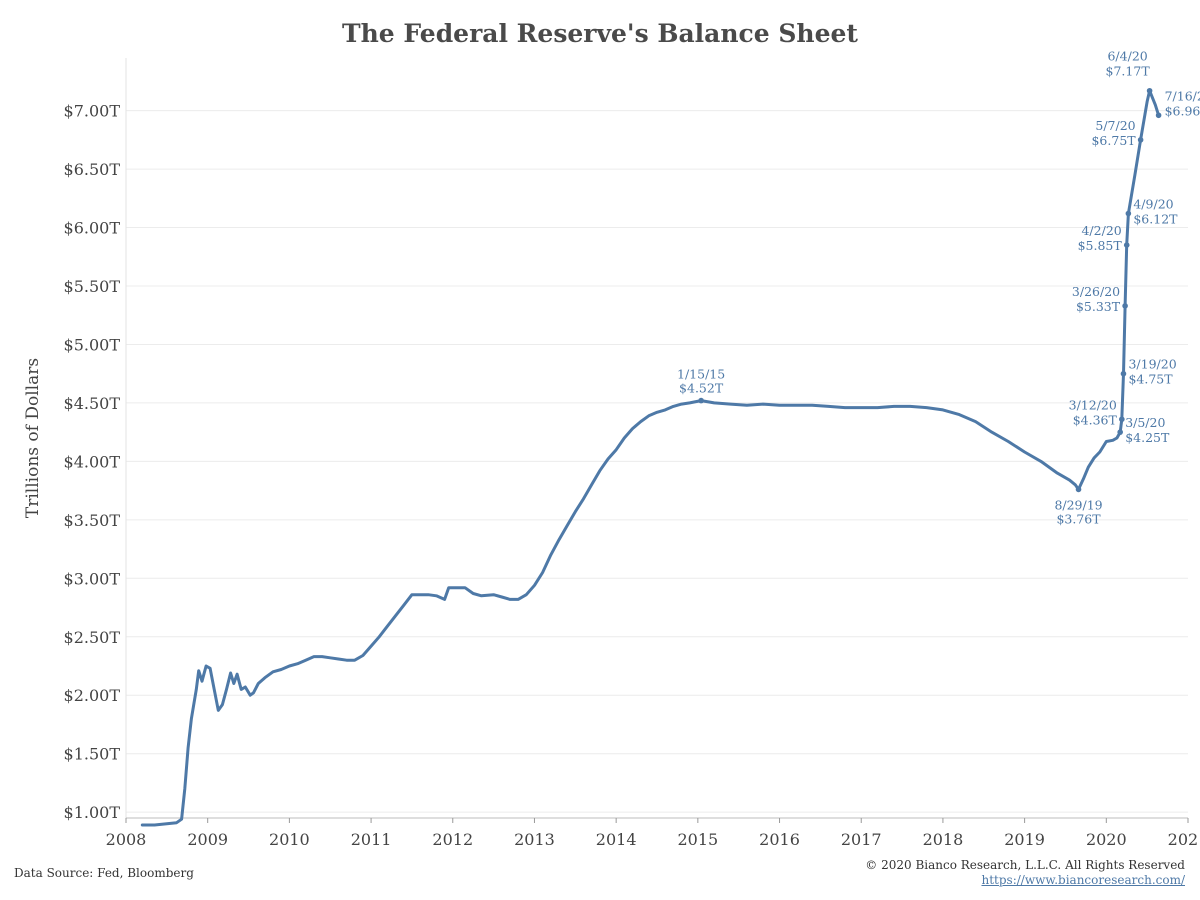 This screenshot has height=900, width=1200. What do you see at coordinates (371, 839) in the screenshot?
I see `x-tick-label: 2011` at bounding box center [371, 839].